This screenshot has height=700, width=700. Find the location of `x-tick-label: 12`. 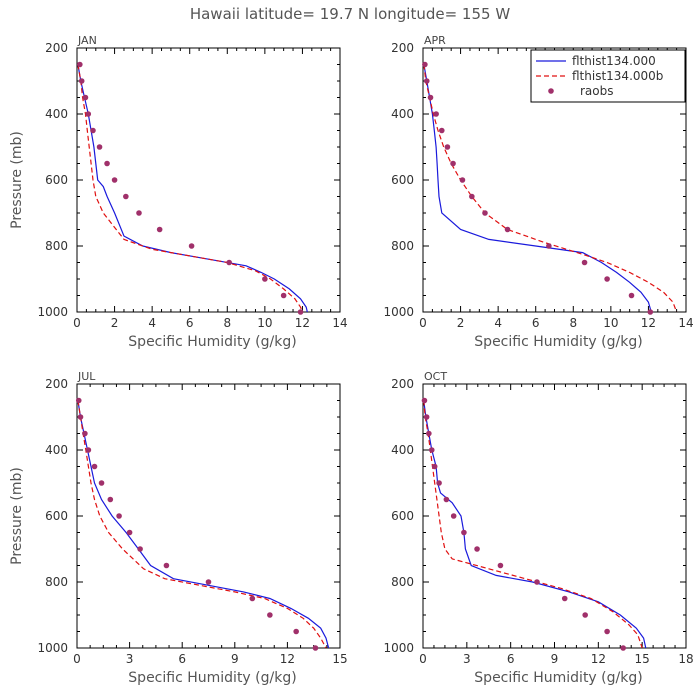

x-tick-label: 12 is located at coordinates (302, 323).